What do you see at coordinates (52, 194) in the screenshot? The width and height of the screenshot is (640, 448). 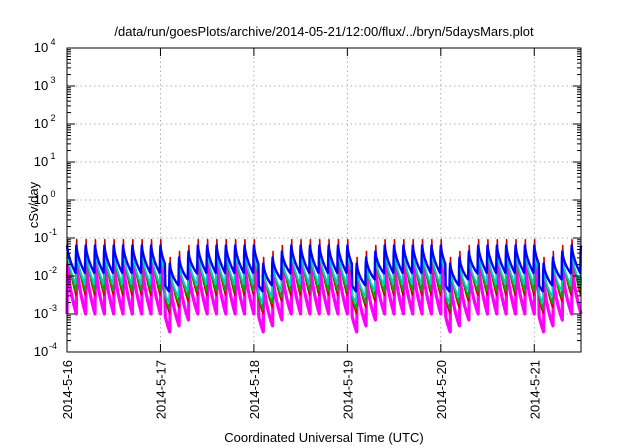 I see `y-tick-exponent: 0` at bounding box center [52, 194].